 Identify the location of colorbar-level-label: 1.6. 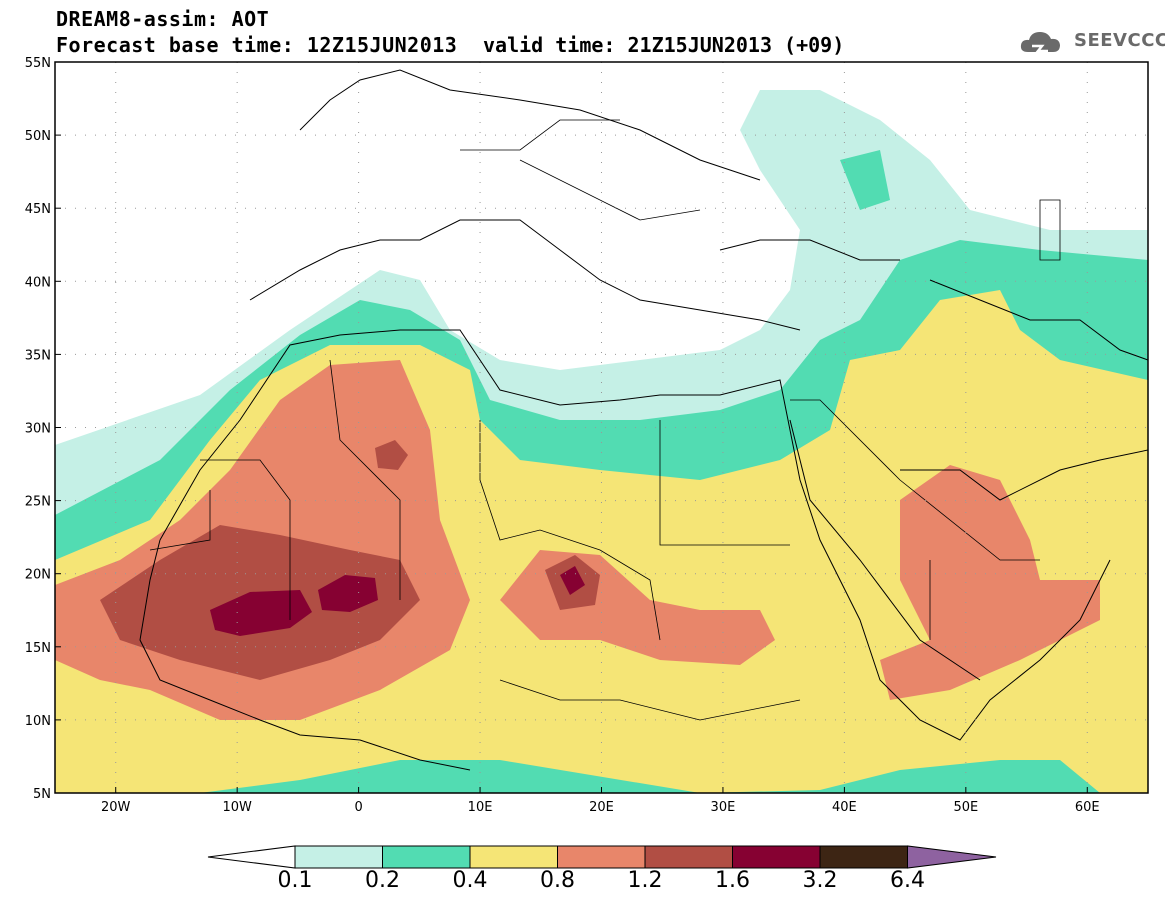
(732, 880).